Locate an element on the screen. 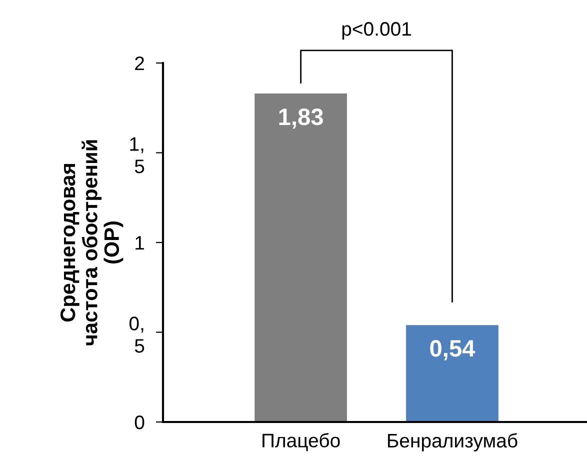 The image size is (587, 462). text: p<0.001 is located at coordinates (376, 31).